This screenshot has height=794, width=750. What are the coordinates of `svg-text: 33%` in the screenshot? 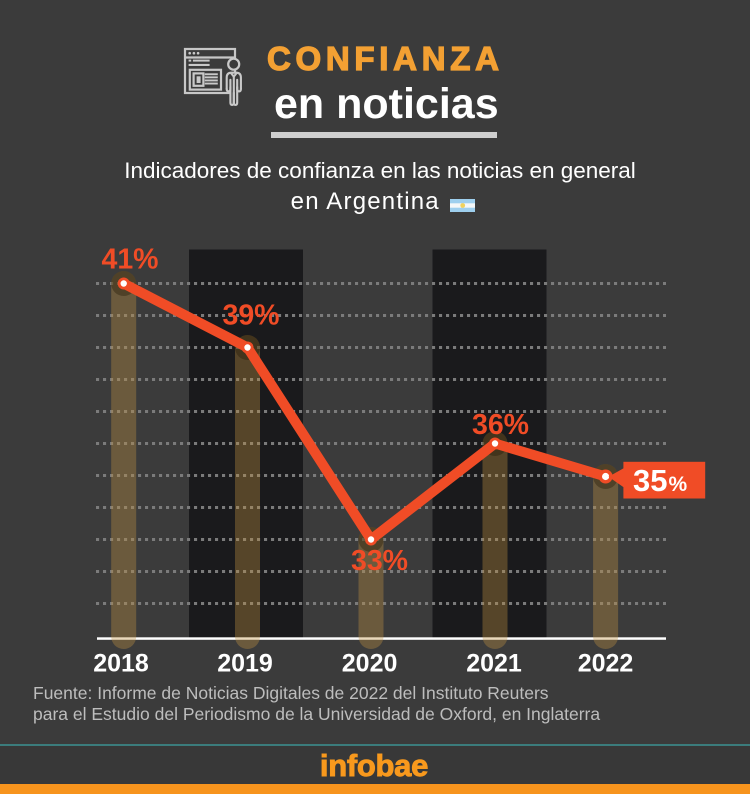 It's located at (379, 561).